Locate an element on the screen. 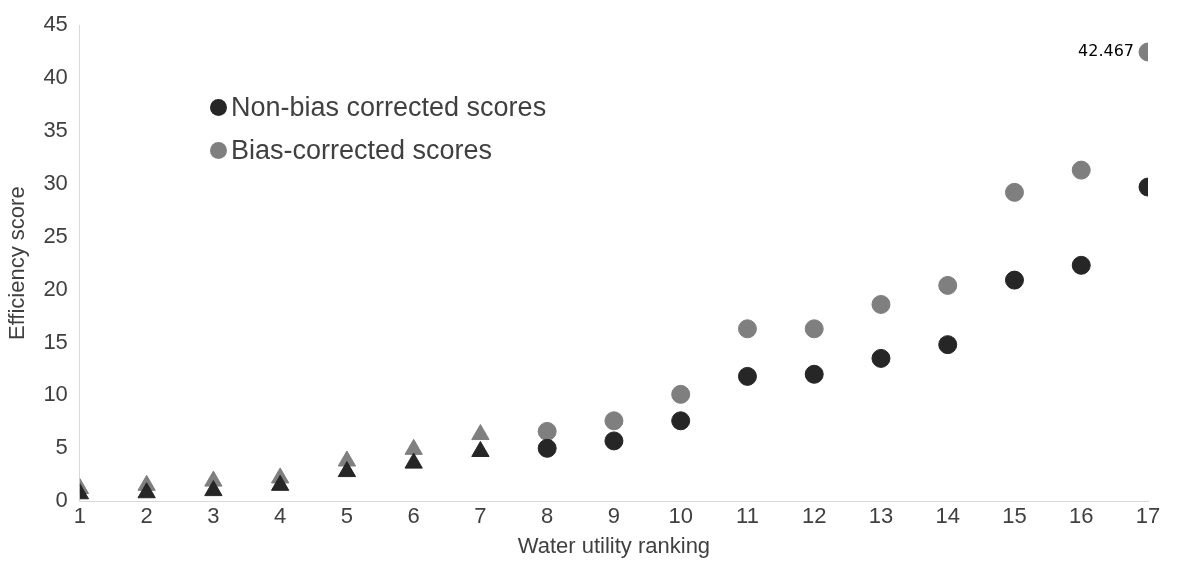 The image size is (1188, 565). y-tick-label: 0 is located at coordinates (61, 500).